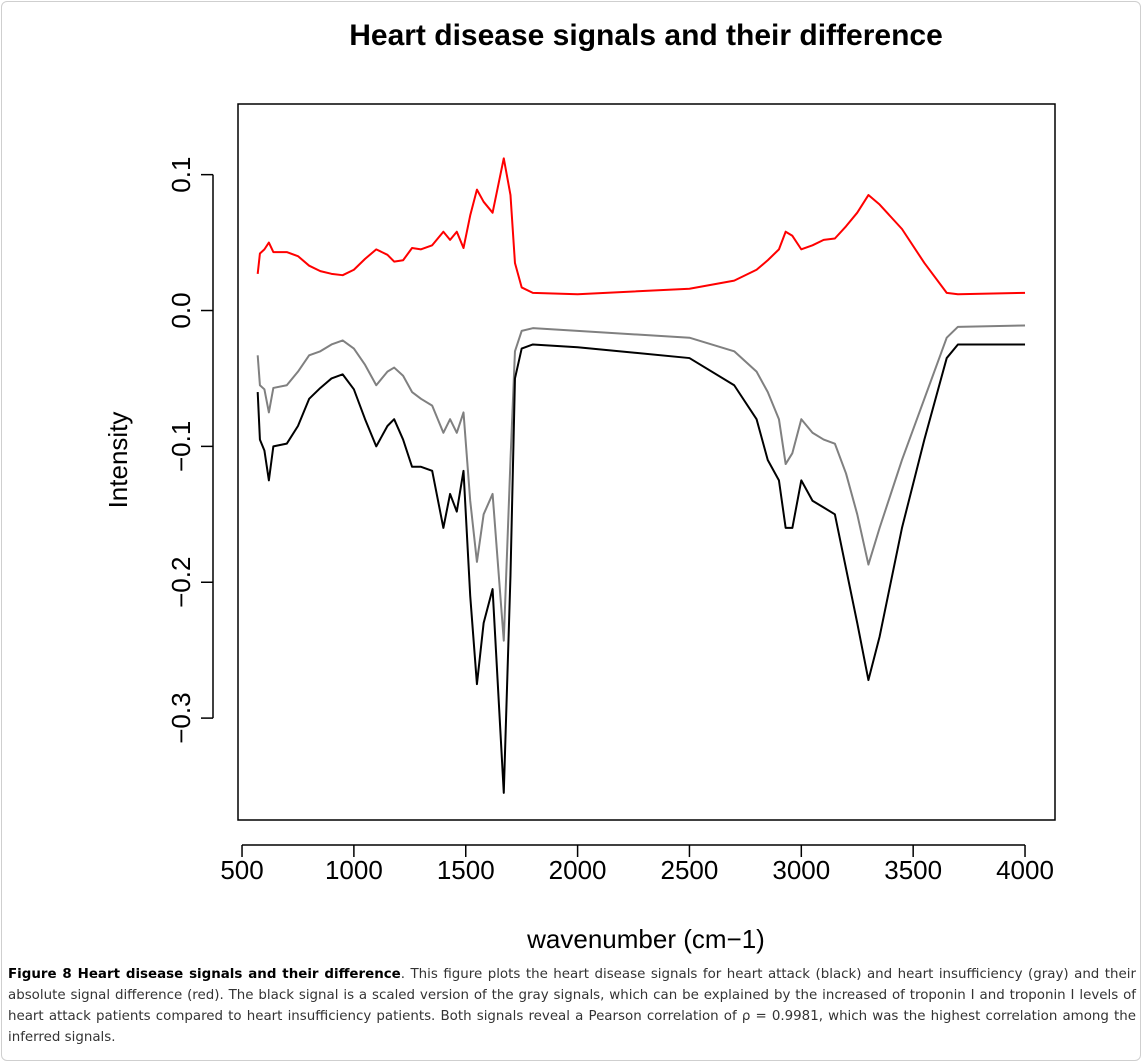 The image size is (1143, 1063). What do you see at coordinates (913, 870) in the screenshot?
I see `x-tick-label: 3500` at bounding box center [913, 870].